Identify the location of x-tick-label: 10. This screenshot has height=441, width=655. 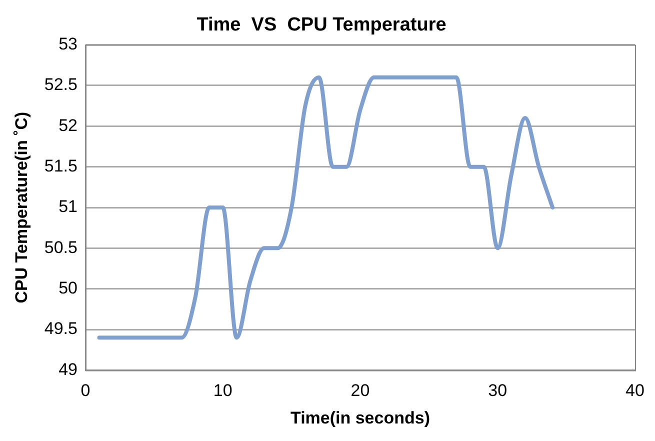
(222, 390).